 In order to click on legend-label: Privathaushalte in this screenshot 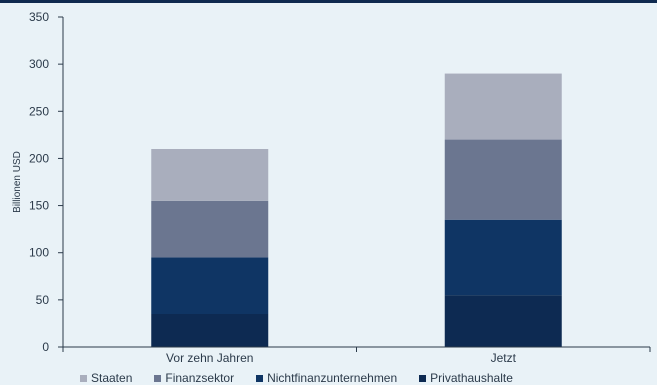, I will do `click(471, 378)`.